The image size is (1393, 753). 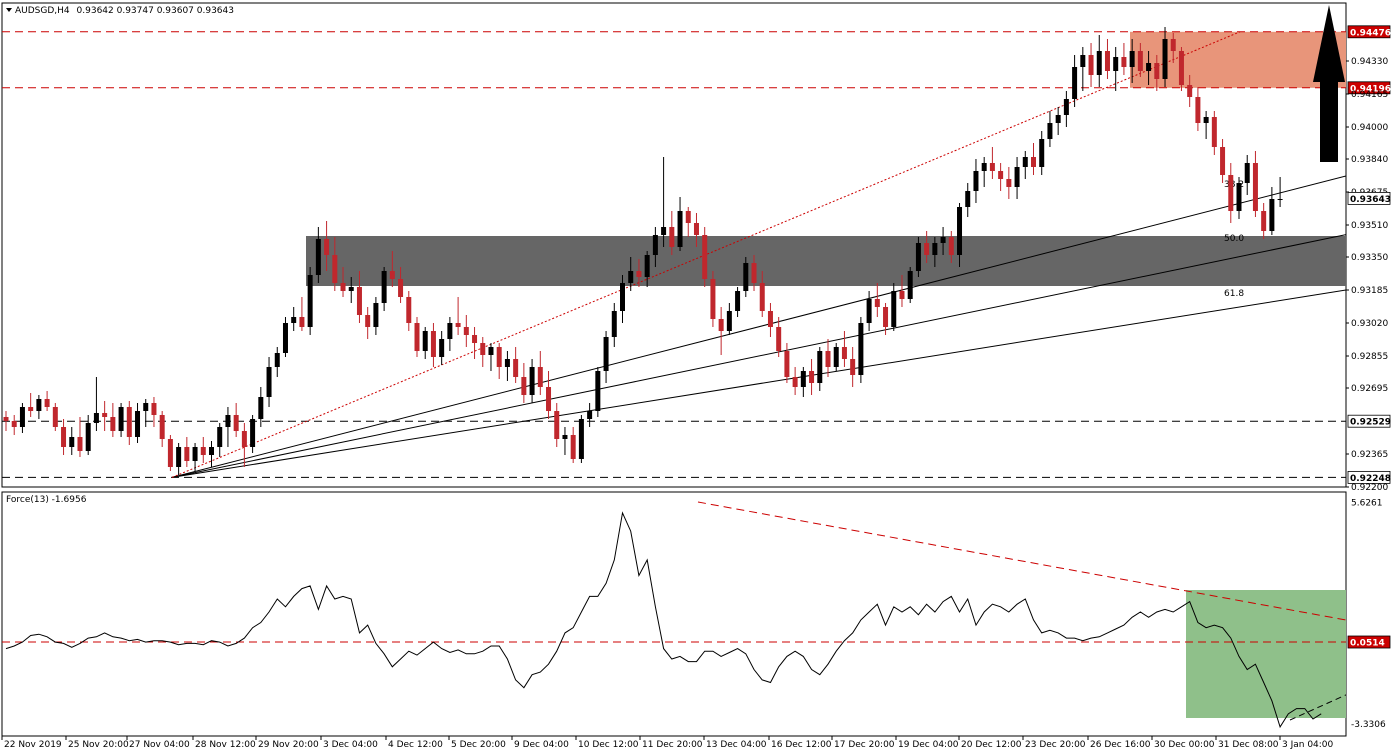 I want to click on menu-triangle-icon, so click(x=9, y=10).